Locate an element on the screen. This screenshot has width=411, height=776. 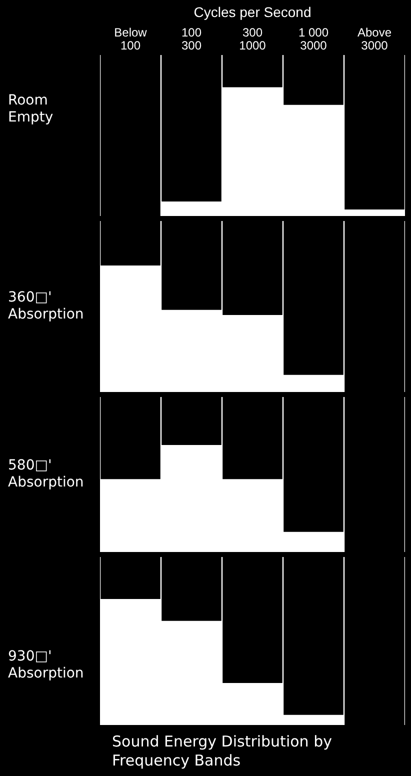
x-tick-label: Below 100 is located at coordinates (131, 39).